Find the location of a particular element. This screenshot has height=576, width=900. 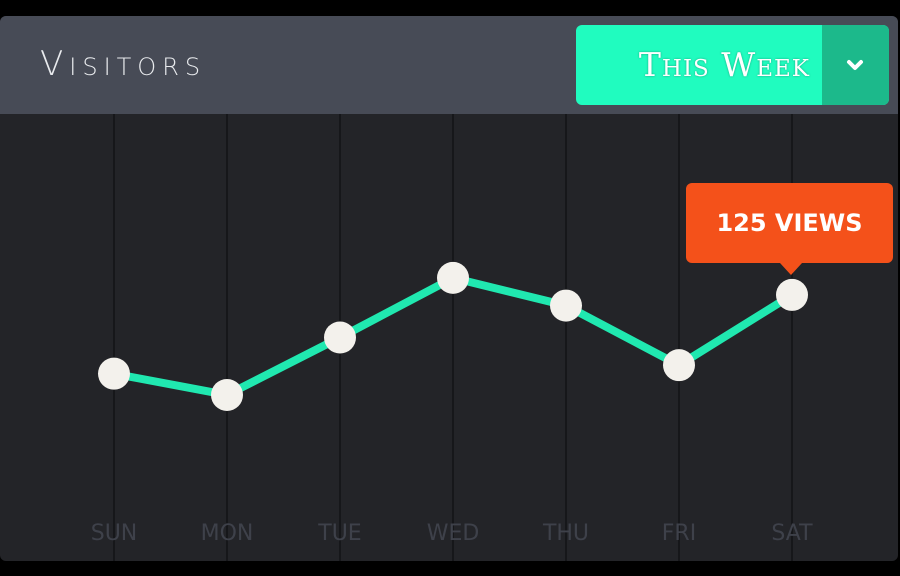

views-tooltip: 125 VIEWS is located at coordinates (789, 229).